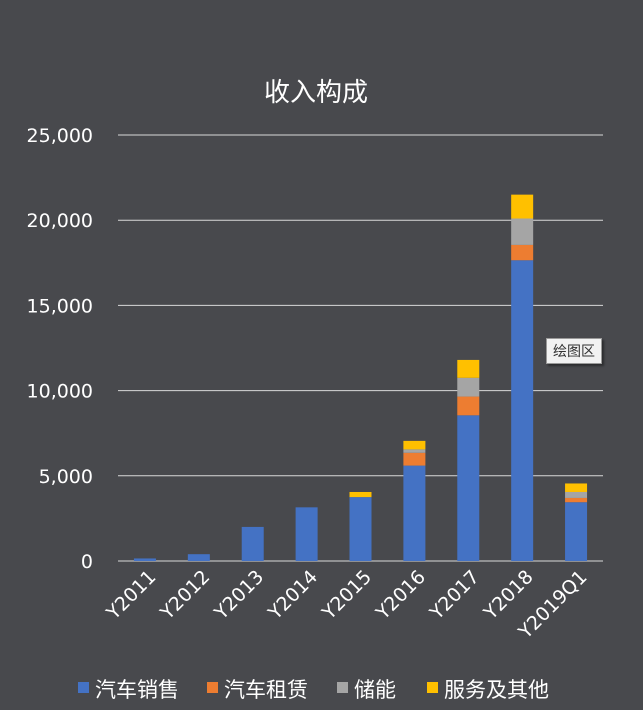 The image size is (643, 710). I want to click on y-axis-ticks: 0 5,000 10,000 15,000 20,000 25,000, so click(60, 349).